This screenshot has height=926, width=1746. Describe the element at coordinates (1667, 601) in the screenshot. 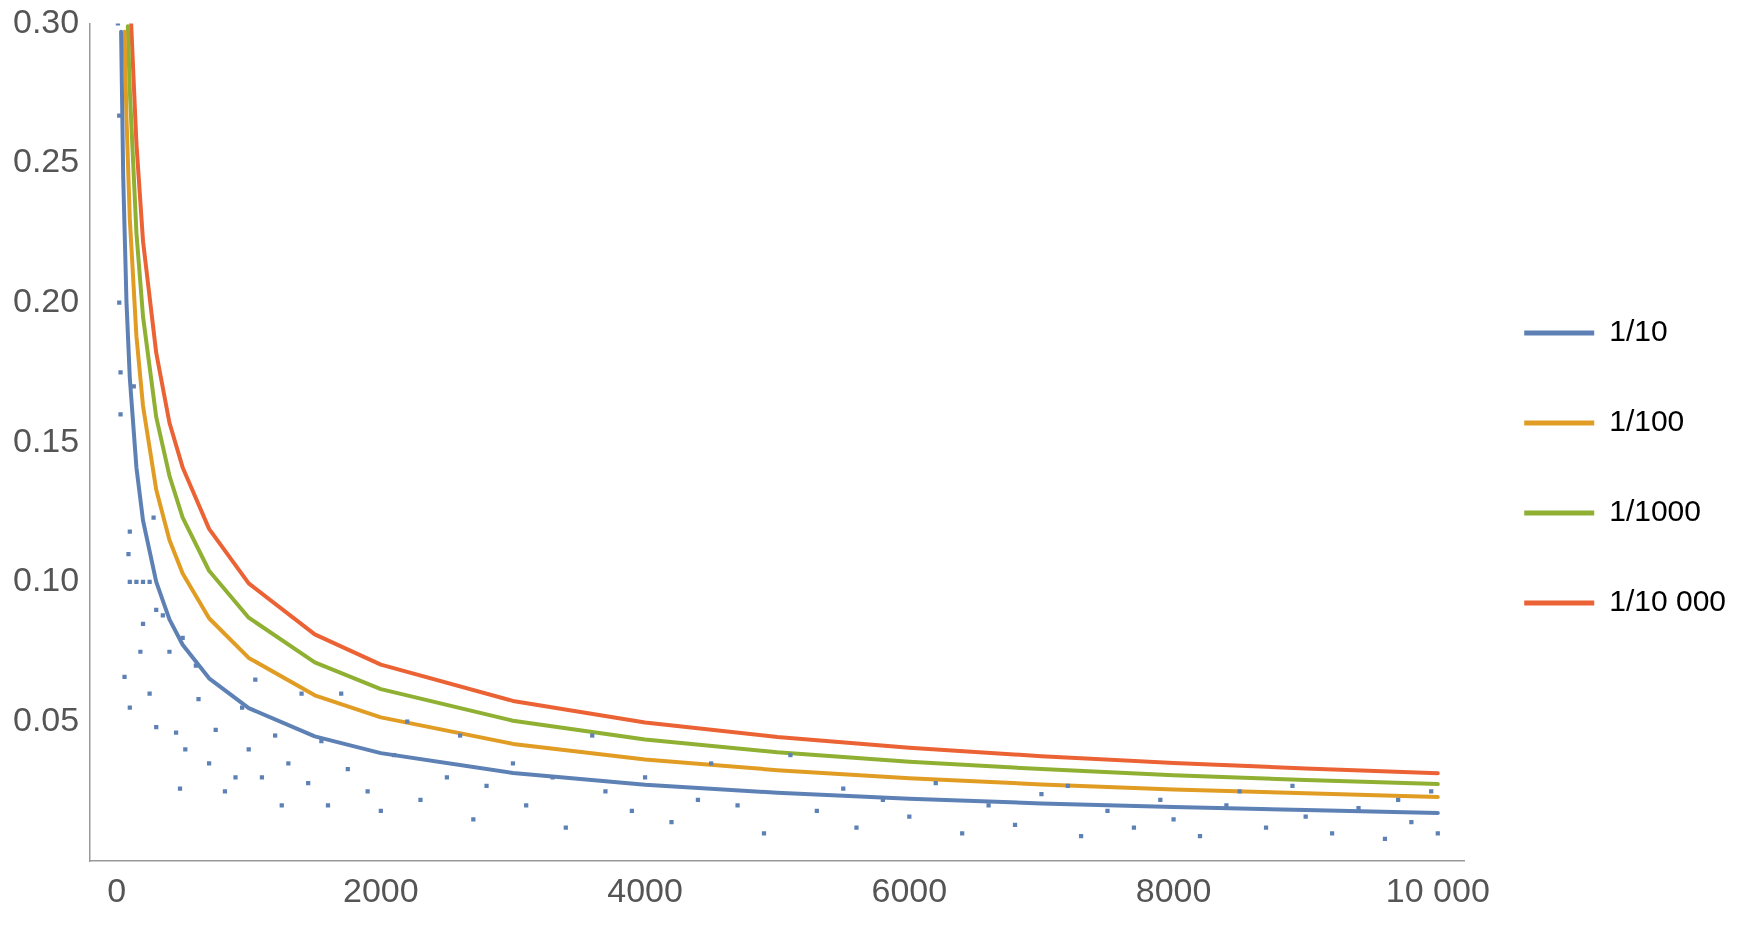

I see `legend-label: 1/10 000` at that location.